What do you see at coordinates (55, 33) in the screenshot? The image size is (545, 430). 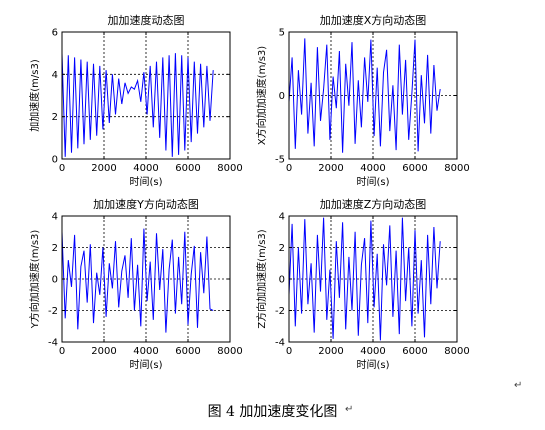 I see `y-tick-label: 6` at bounding box center [55, 33].